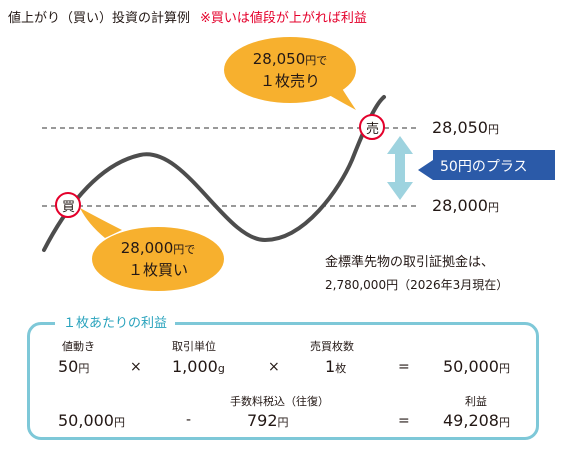 The width and height of the screenshot is (565, 450). I want to click on title-text: 値上がり（買い）投資の計算例, so click(99, 18).